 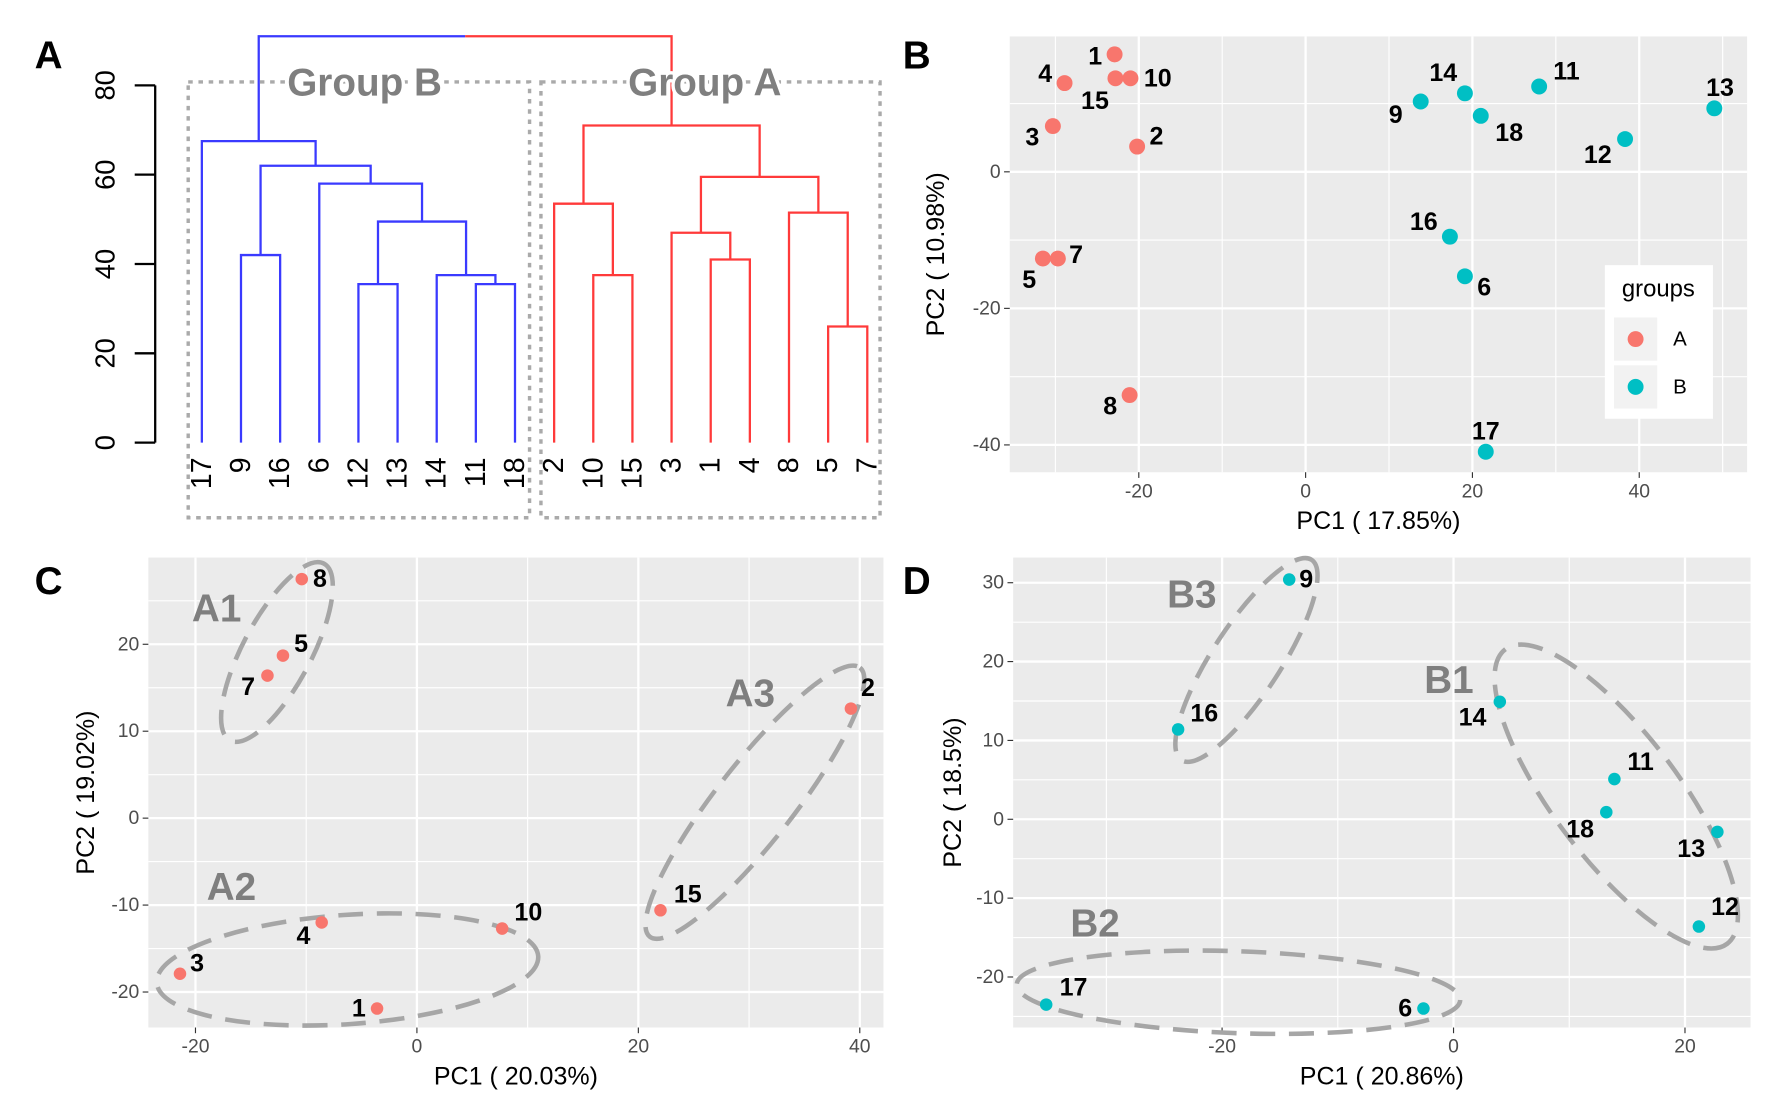 I want to click on leaf-label: 18, so click(x=515, y=473).